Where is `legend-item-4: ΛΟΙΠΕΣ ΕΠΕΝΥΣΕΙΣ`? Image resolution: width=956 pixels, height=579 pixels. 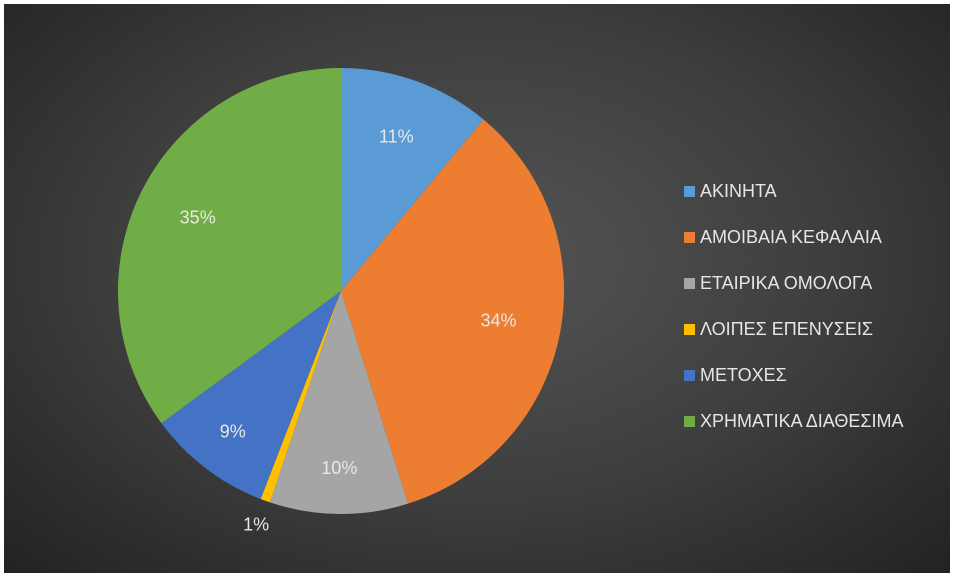 legend-item-4: ΛΟΙΠΕΣ ΕΠΕΝΥΣΕΙΣ is located at coordinates (817, 329).